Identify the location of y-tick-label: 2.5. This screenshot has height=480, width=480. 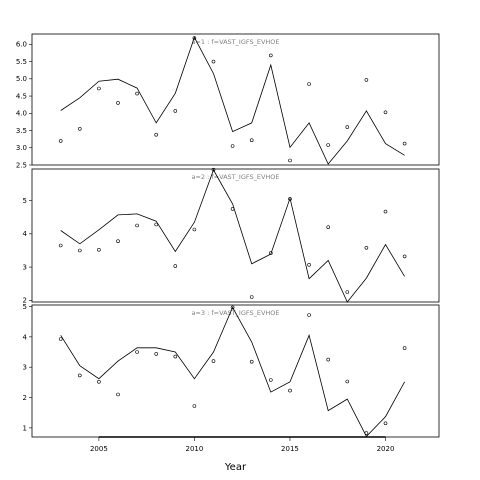
(21, 165).